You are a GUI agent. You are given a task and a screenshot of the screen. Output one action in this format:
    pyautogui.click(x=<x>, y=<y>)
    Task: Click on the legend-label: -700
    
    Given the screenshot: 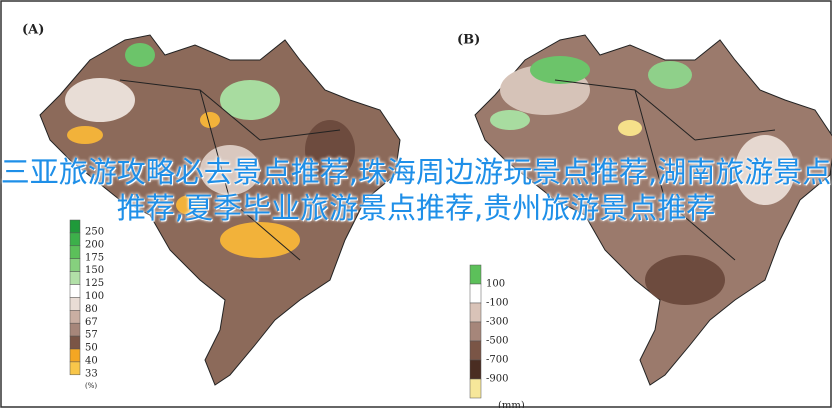 What is the action you would take?
    pyautogui.click(x=497, y=360)
    